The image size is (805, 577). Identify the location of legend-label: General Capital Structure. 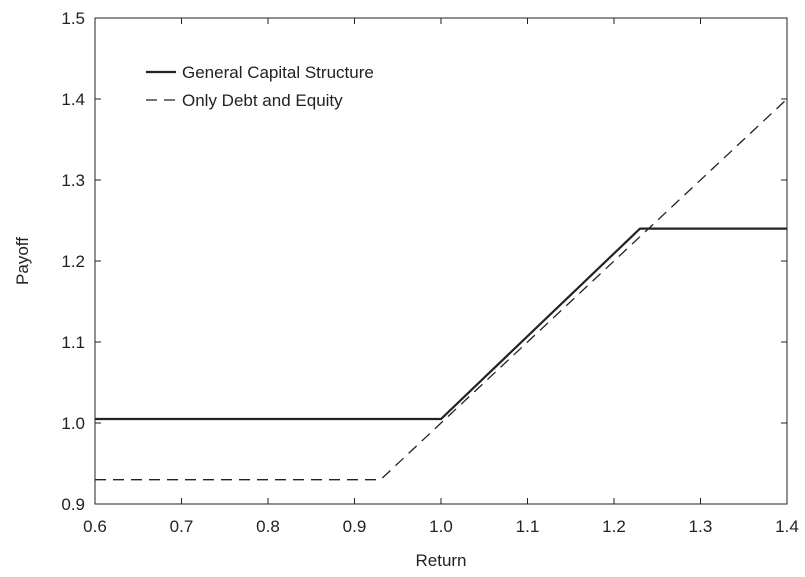
(278, 72).